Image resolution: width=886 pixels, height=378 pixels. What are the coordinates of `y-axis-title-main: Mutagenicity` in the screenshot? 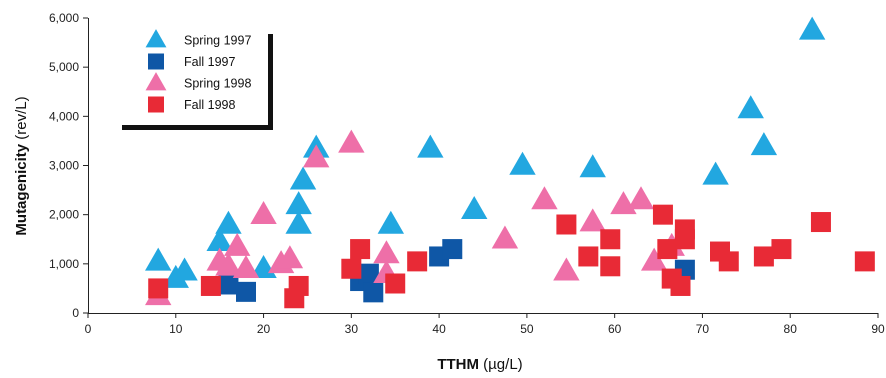 It's located at (21, 189).